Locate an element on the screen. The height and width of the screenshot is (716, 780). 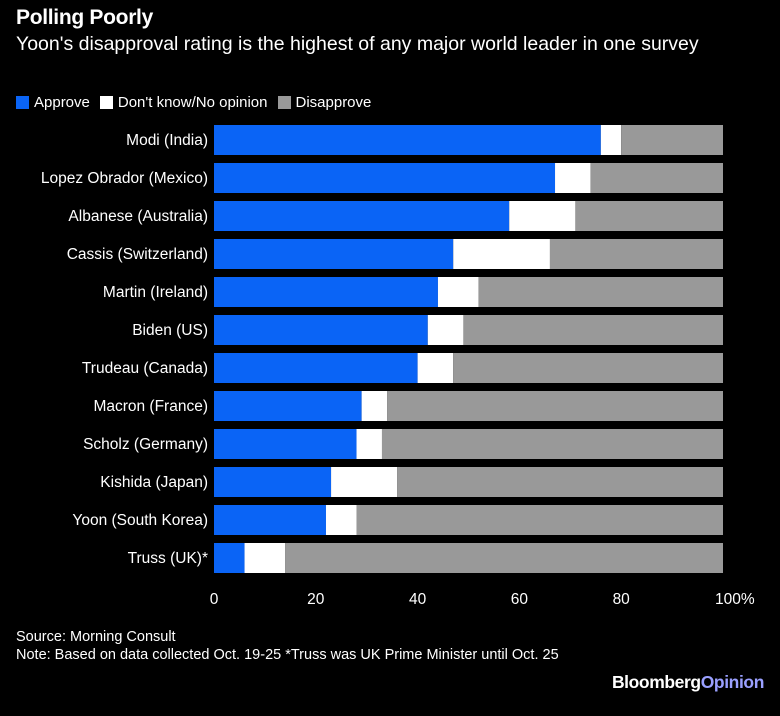
category-label-martin-ireland: Martin (Ireland) is located at coordinates (155, 292).